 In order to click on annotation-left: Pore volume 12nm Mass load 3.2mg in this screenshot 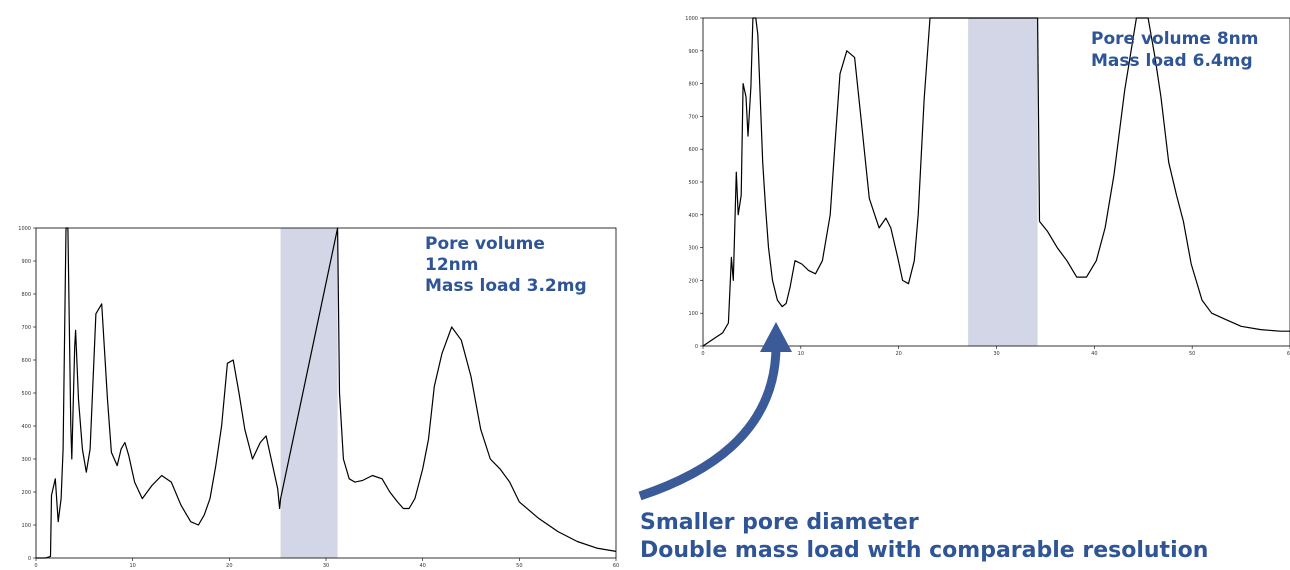, I will do `click(506, 265)`.